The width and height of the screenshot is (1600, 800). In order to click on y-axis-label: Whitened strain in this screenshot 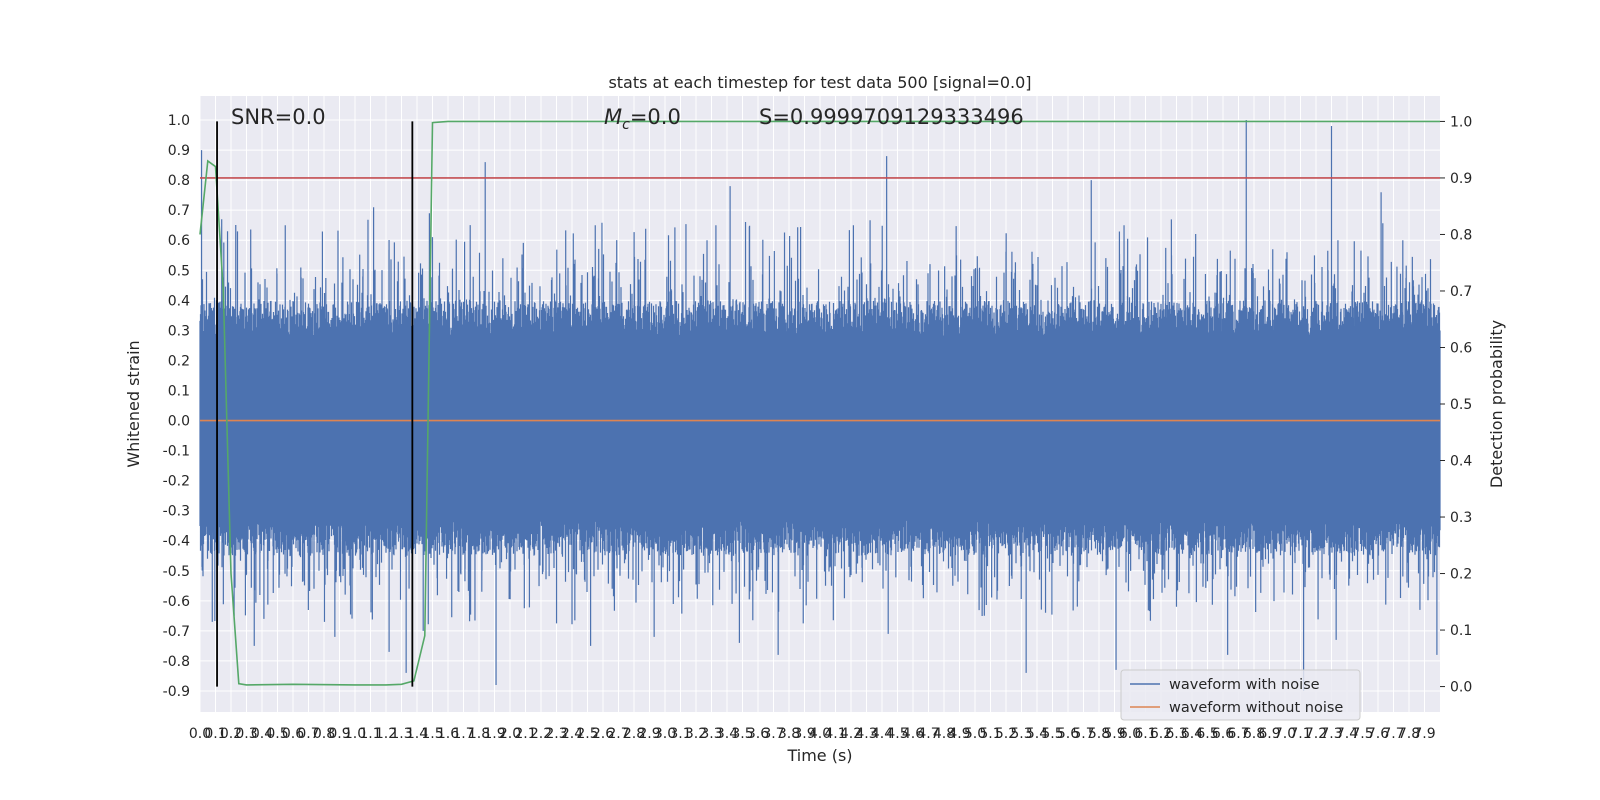, I will do `click(133, 403)`.